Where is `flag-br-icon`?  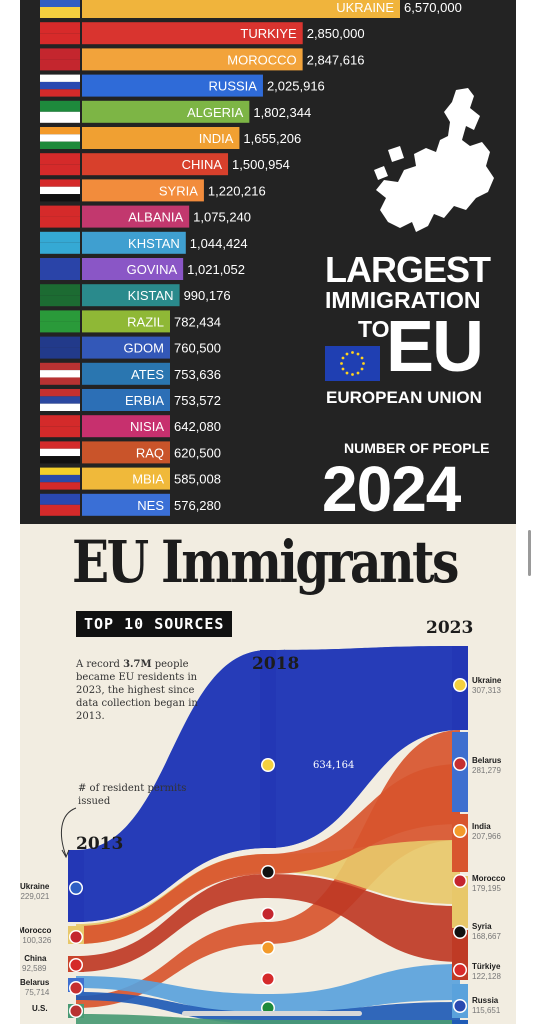
flag-br-icon is located at coordinates (60, 321).